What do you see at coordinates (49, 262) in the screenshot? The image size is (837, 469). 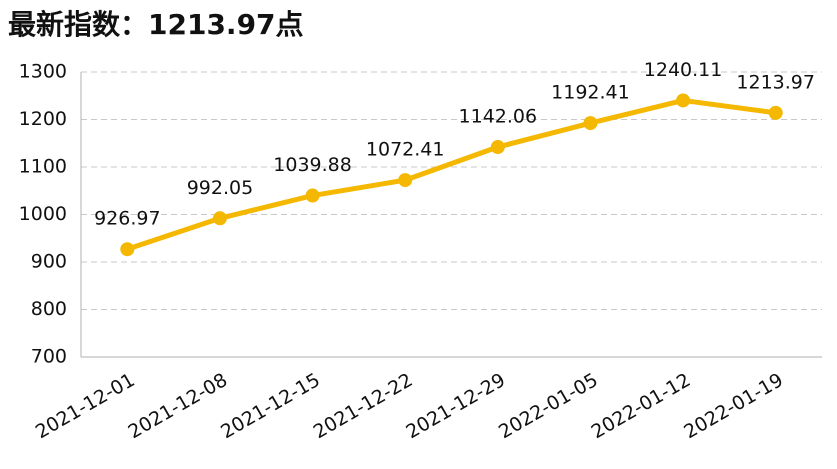 I see `y-tick-label: 900` at bounding box center [49, 262].